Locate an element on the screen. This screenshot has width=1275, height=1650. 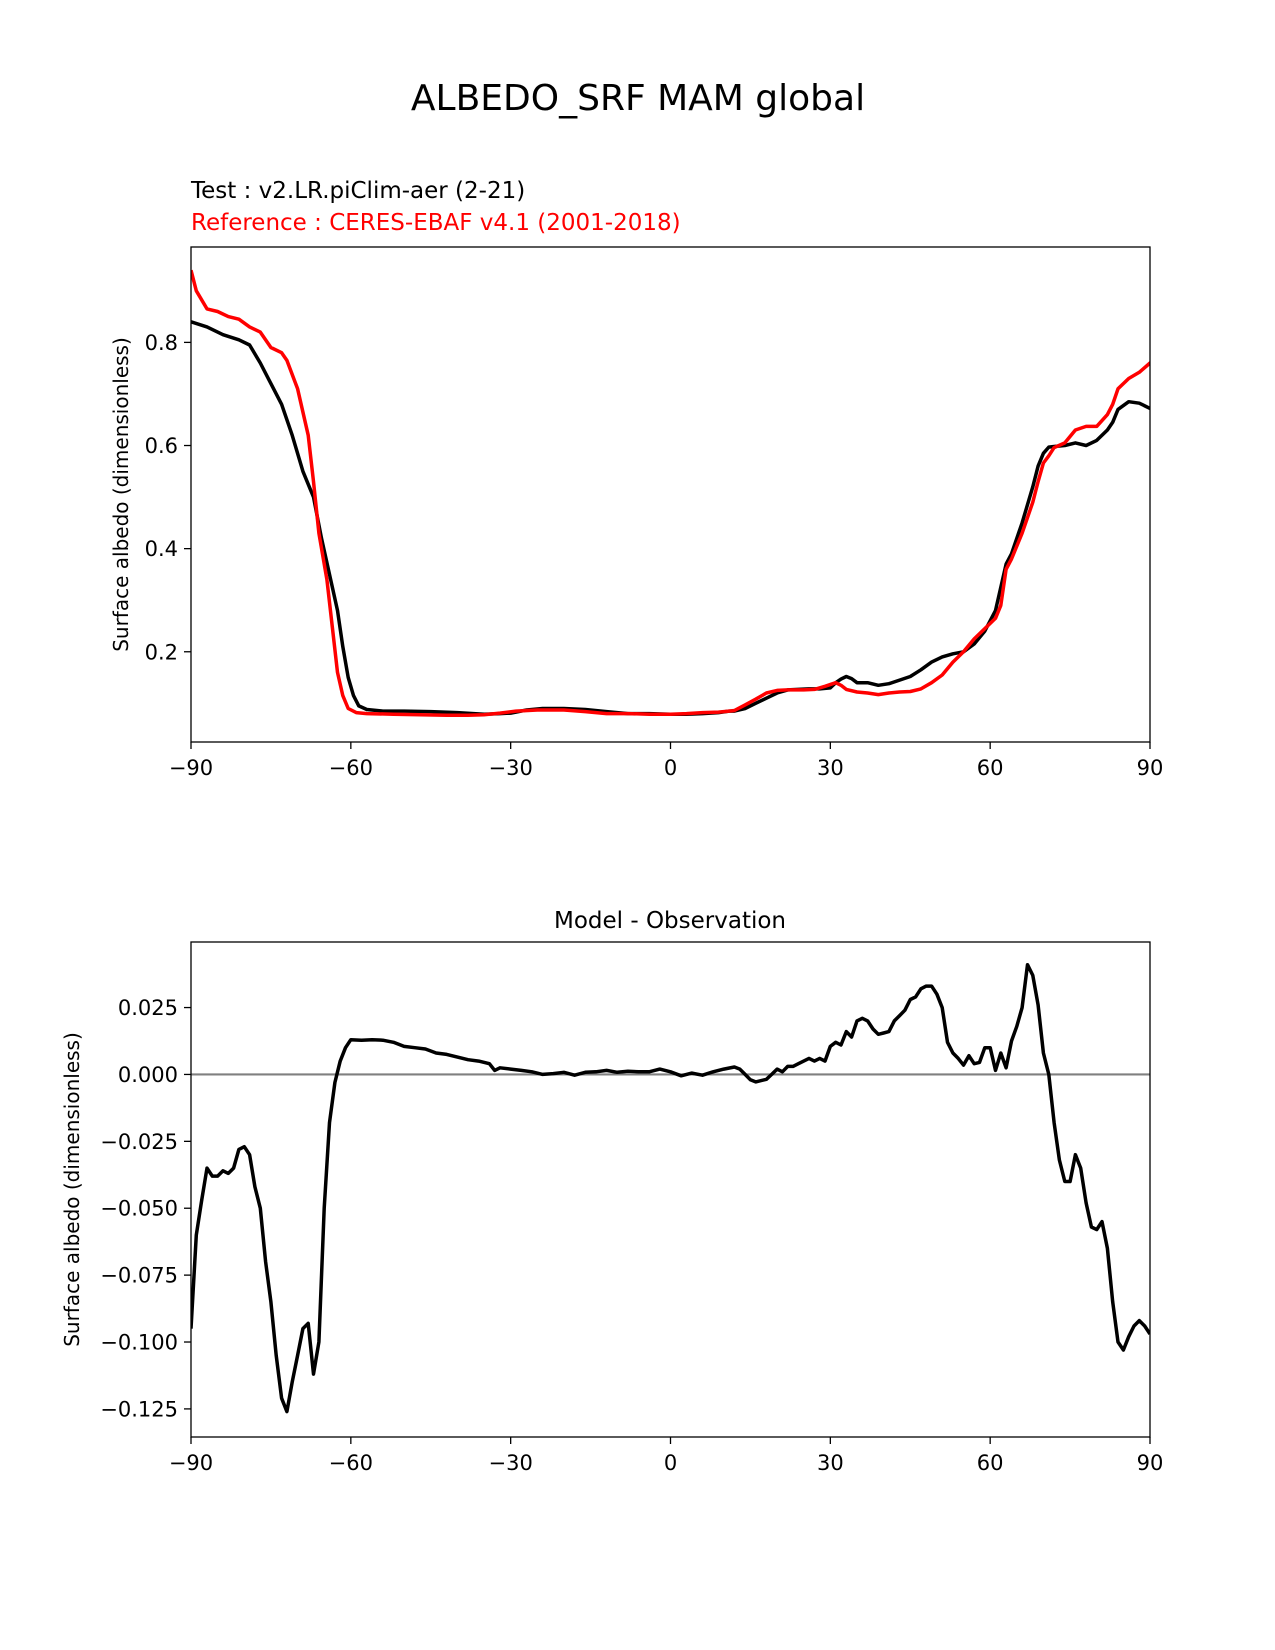
y-tick-label: 0.000 is located at coordinates (148, 1075).